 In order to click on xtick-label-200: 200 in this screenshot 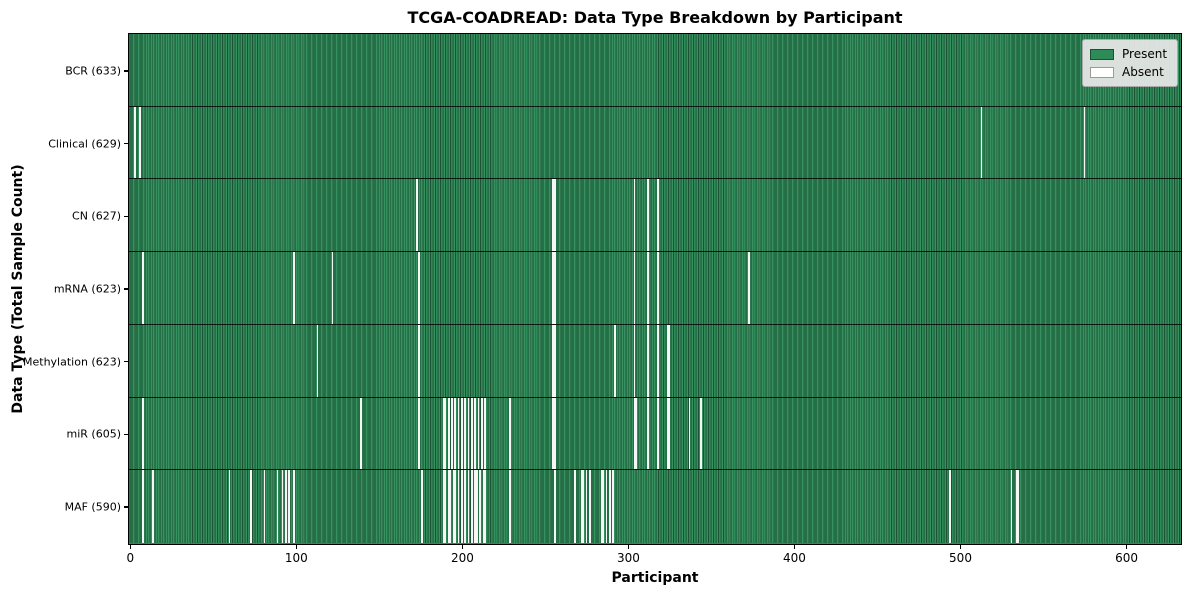, I will do `click(462, 558)`.